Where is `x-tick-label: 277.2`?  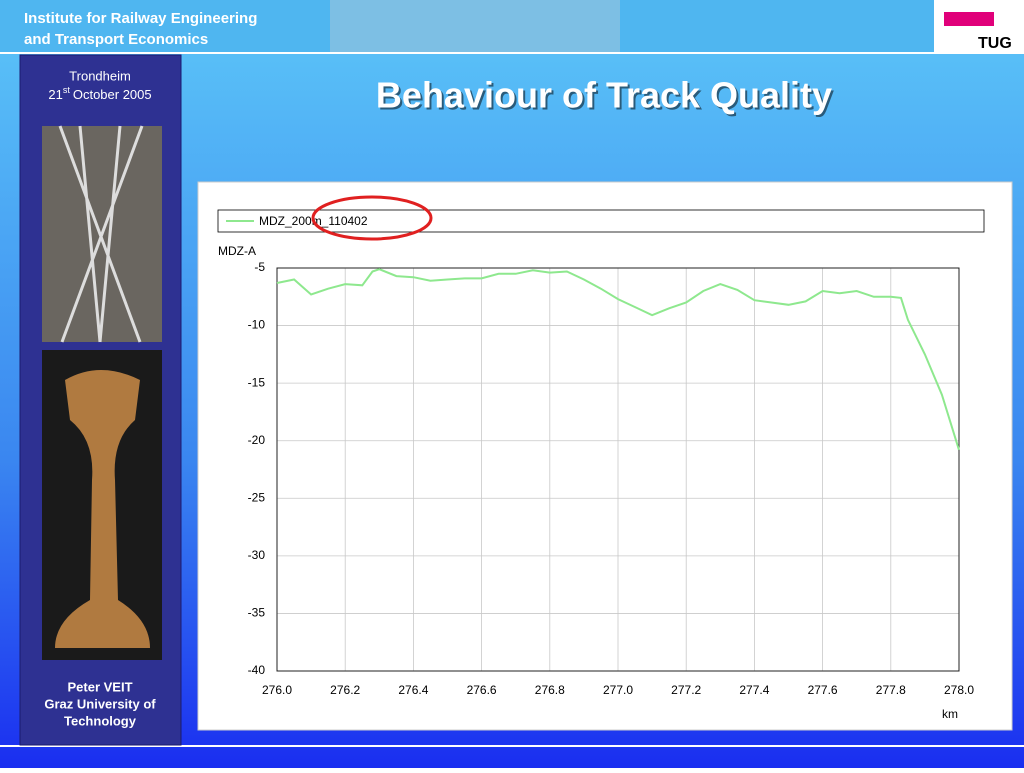 x-tick-label: 277.2 is located at coordinates (686, 690).